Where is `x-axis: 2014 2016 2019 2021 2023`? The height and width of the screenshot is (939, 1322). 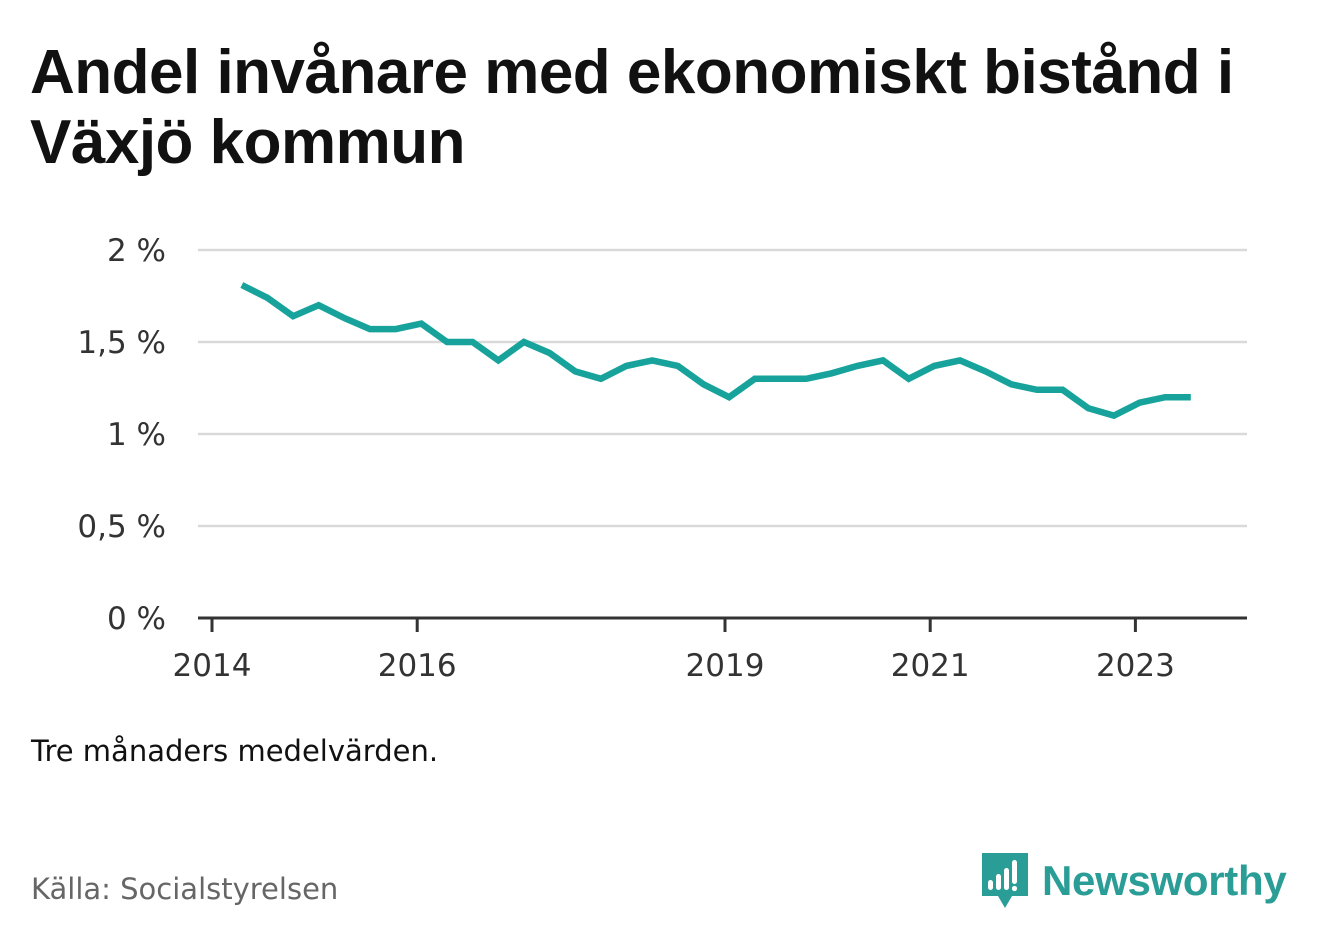 x-axis: 2014 2016 2019 2021 2023 is located at coordinates (710, 650).